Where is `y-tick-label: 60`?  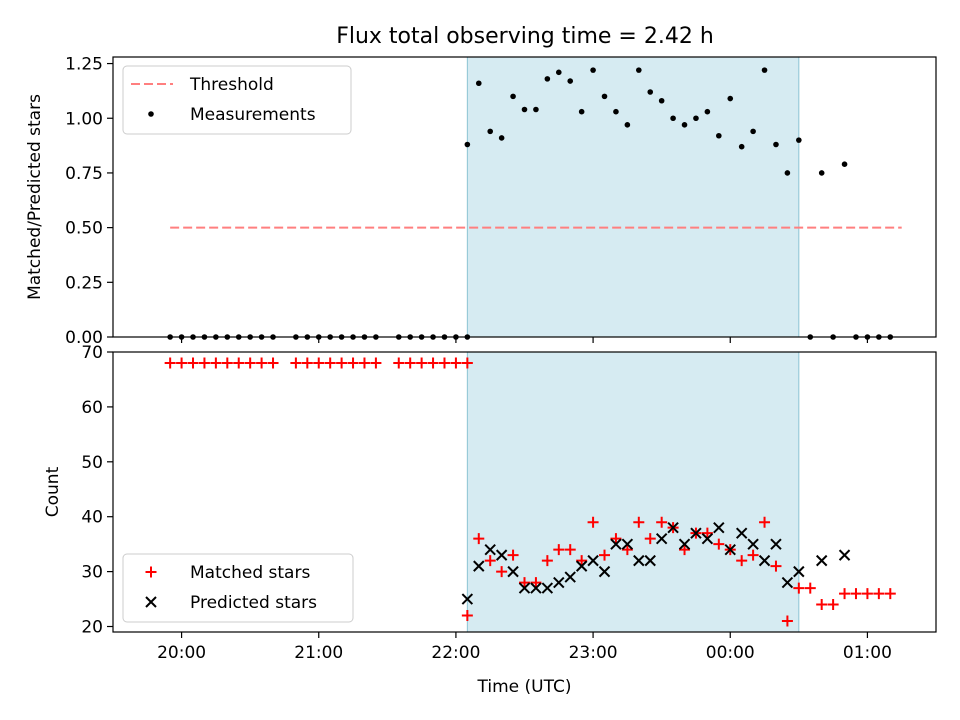
y-tick-label: 60 is located at coordinates (92, 408).